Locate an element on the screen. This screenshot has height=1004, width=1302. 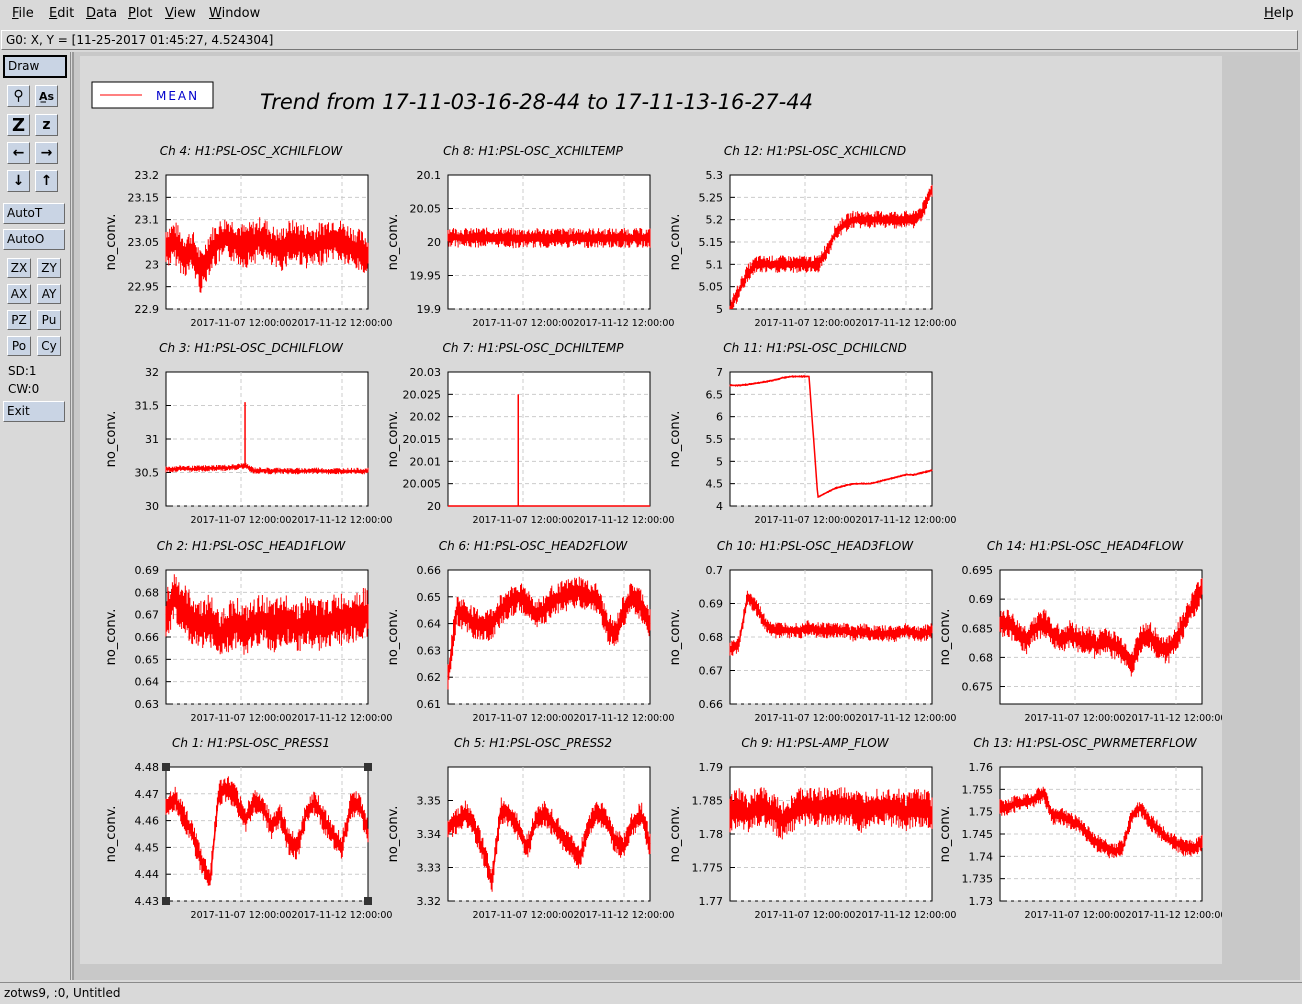
y-tick-label: 0.675 is located at coordinates (978, 687).